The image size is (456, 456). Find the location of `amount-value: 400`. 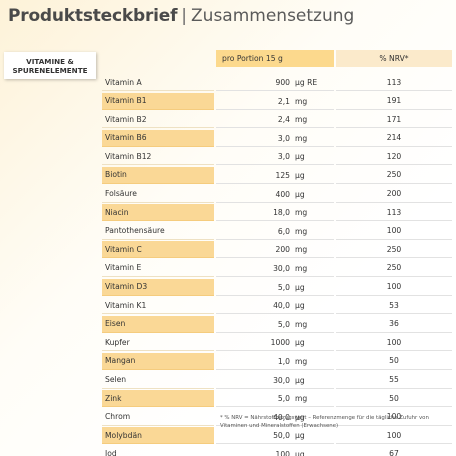

amount-value: 400 is located at coordinates (283, 194).